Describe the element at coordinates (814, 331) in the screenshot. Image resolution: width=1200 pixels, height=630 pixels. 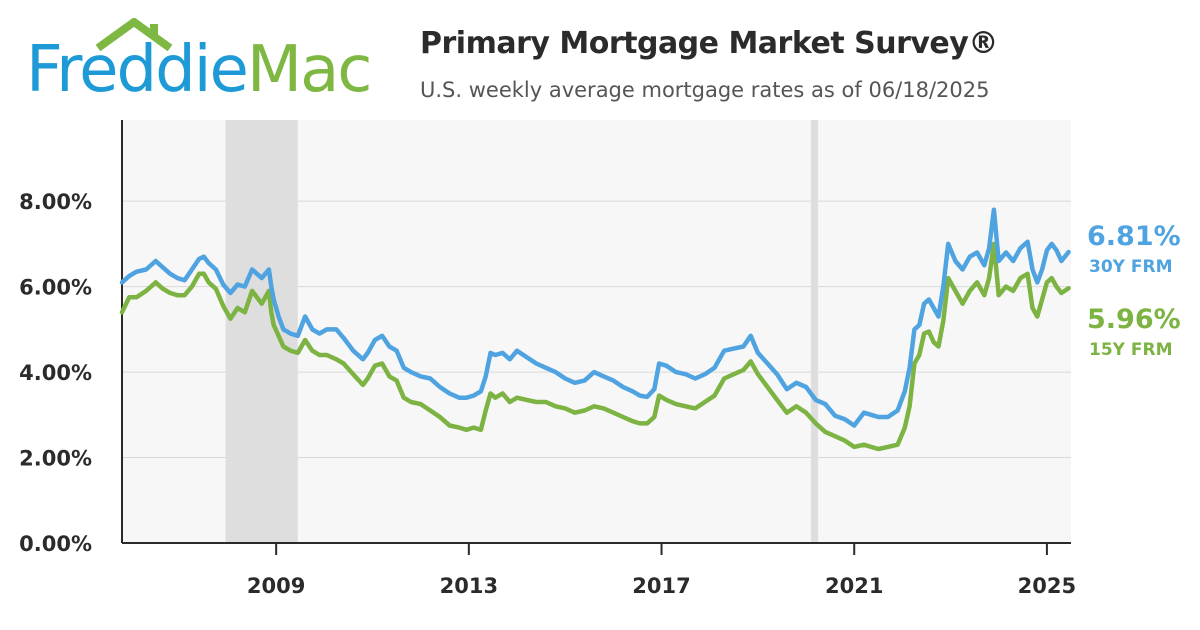
I see `shaded-period` at that location.